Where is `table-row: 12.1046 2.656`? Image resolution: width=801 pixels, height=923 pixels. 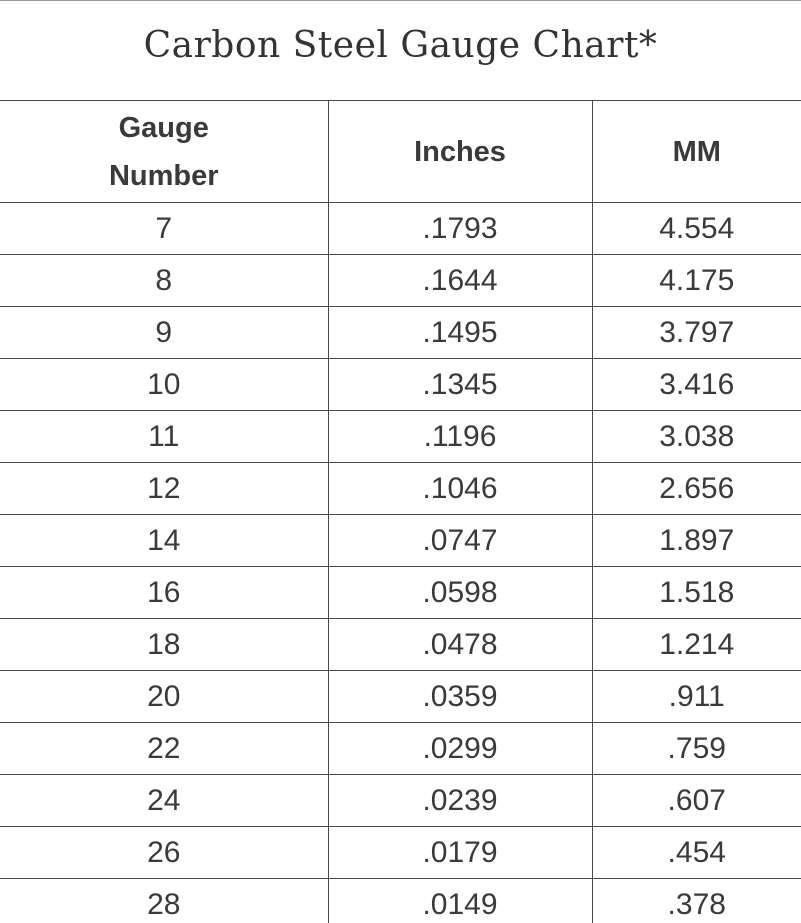
table-row: 12.1046 2.656 is located at coordinates (400, 488).